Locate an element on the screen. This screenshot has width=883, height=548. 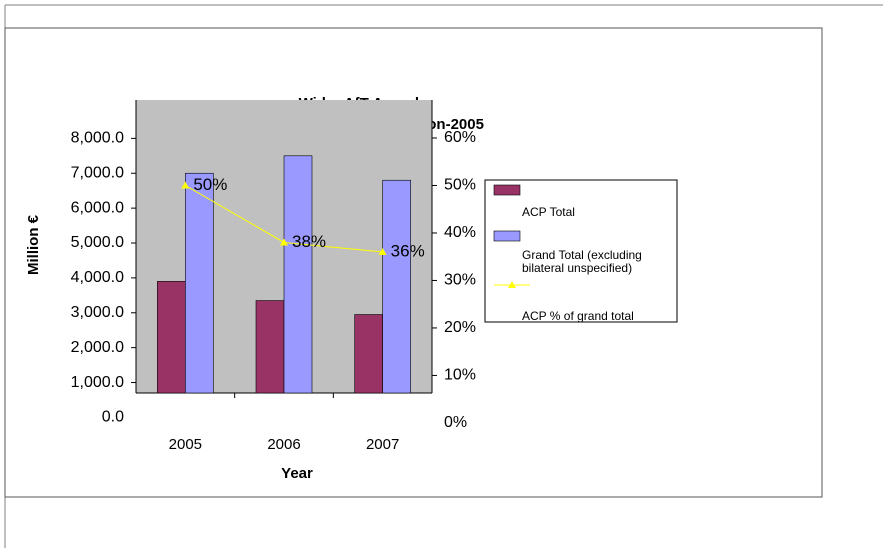
y2-tick-label: 20% is located at coordinates (460, 327).